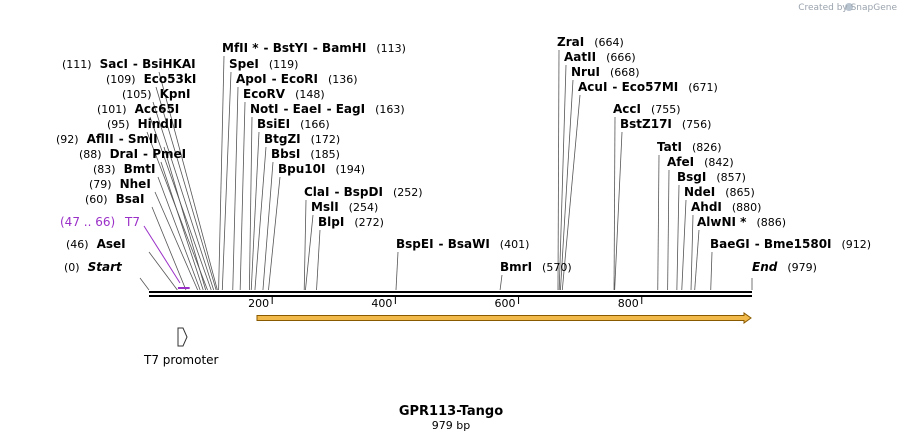 This screenshot has height=441, width=902. What do you see at coordinates (741, 222) in the screenshot?
I see `site-alwni-label: AlwNI * (886)` at bounding box center [741, 222].